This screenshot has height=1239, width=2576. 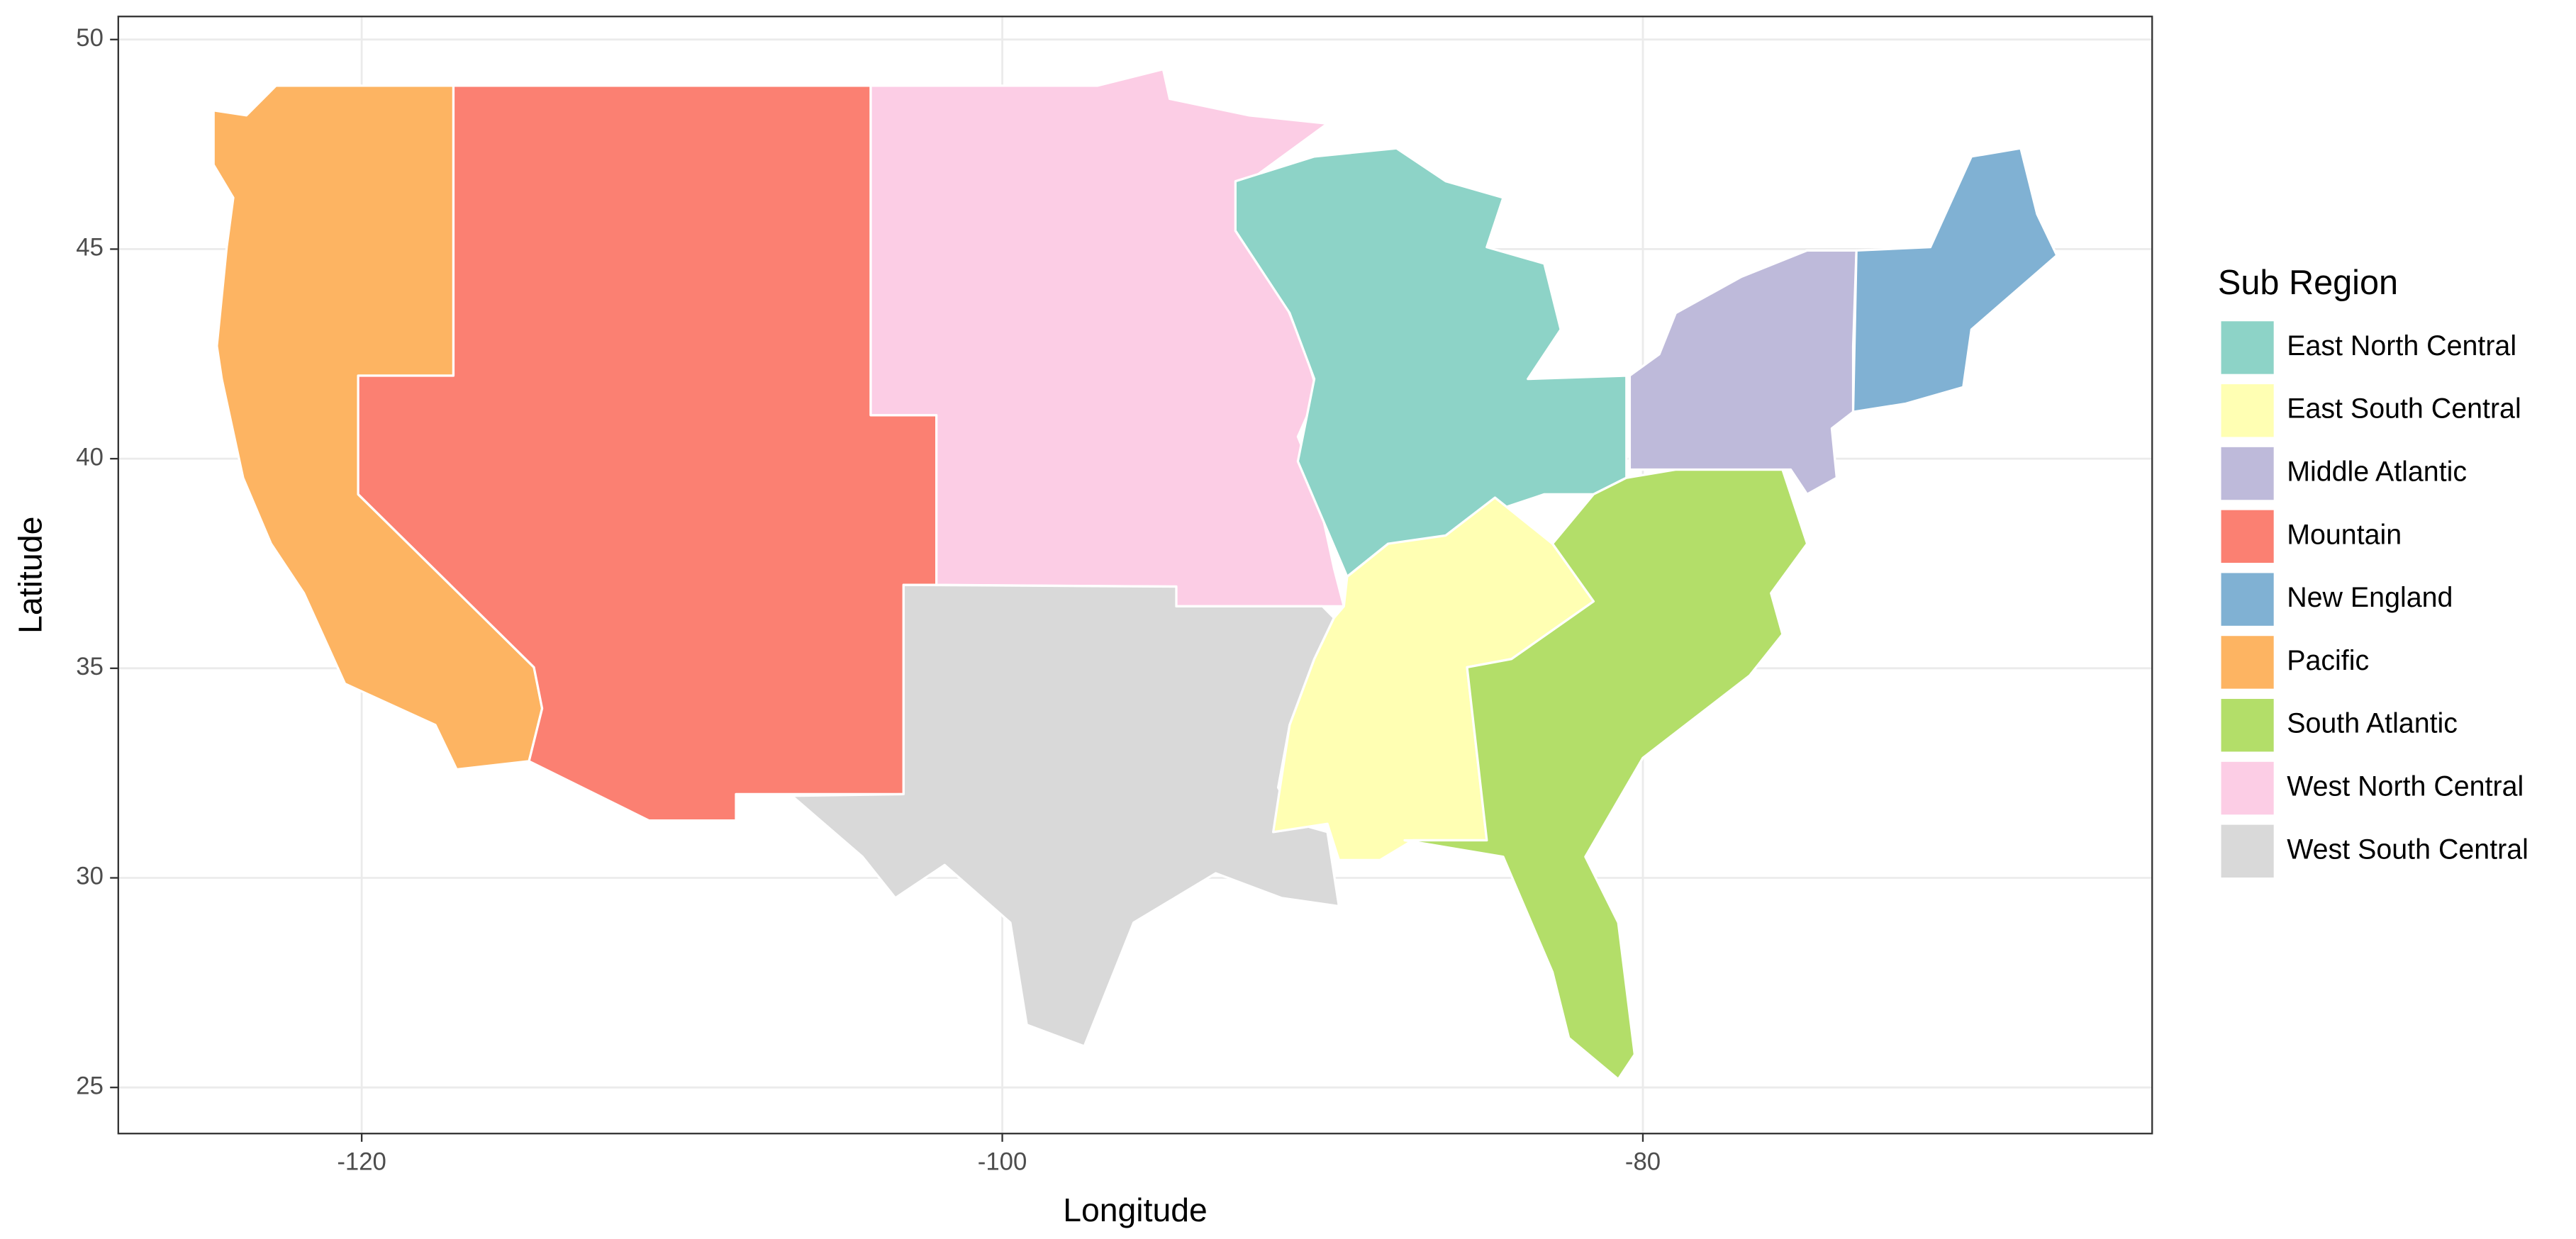 What do you see at coordinates (90, 877) in the screenshot?
I see `y-tick-label: 30` at bounding box center [90, 877].